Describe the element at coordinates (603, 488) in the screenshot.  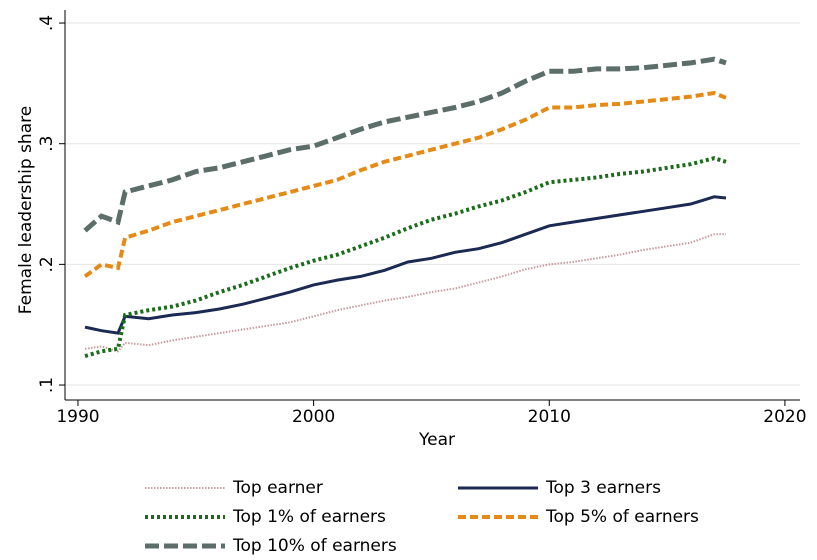
I see `legend-label: Top 3 earners` at that location.